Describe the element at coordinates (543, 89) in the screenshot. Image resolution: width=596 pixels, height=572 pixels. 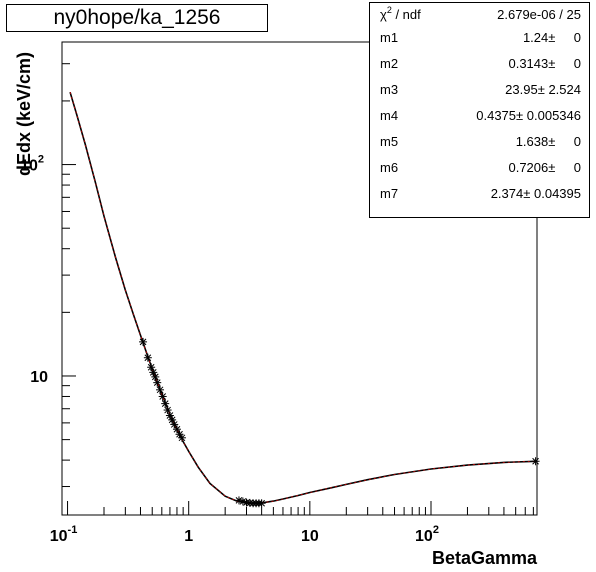
I see `param-value: 23.95± 2.524` at that location.